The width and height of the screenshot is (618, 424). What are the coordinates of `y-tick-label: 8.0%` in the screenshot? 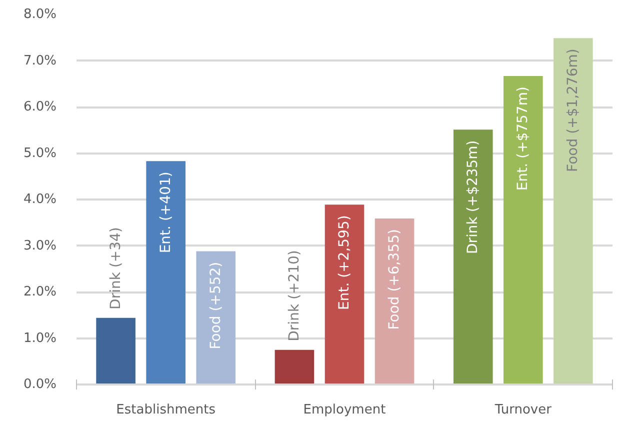 It's located at (40, 14).